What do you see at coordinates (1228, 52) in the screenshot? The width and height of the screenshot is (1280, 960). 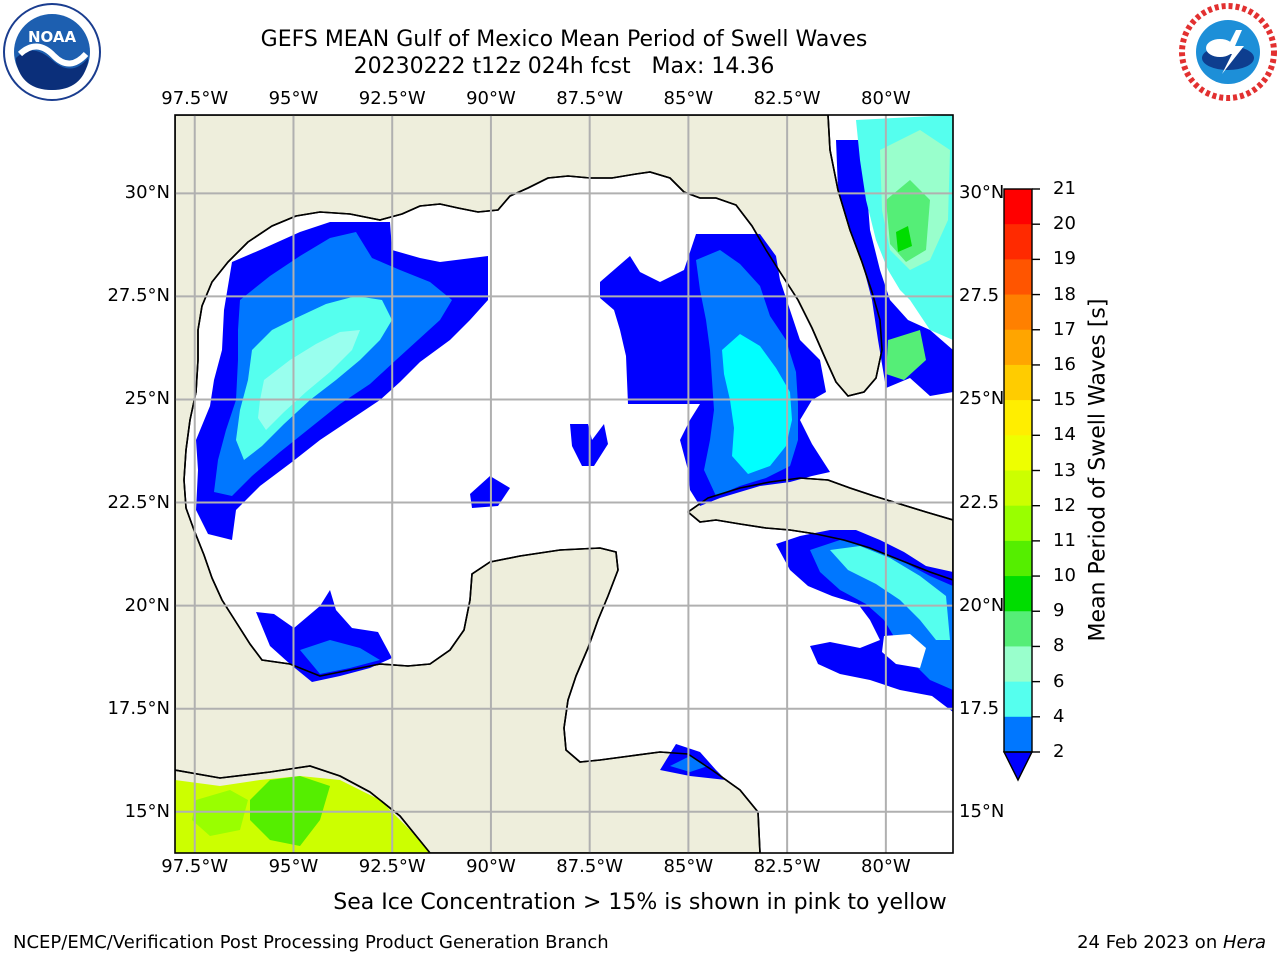 I see `nws-logo-icon` at bounding box center [1228, 52].